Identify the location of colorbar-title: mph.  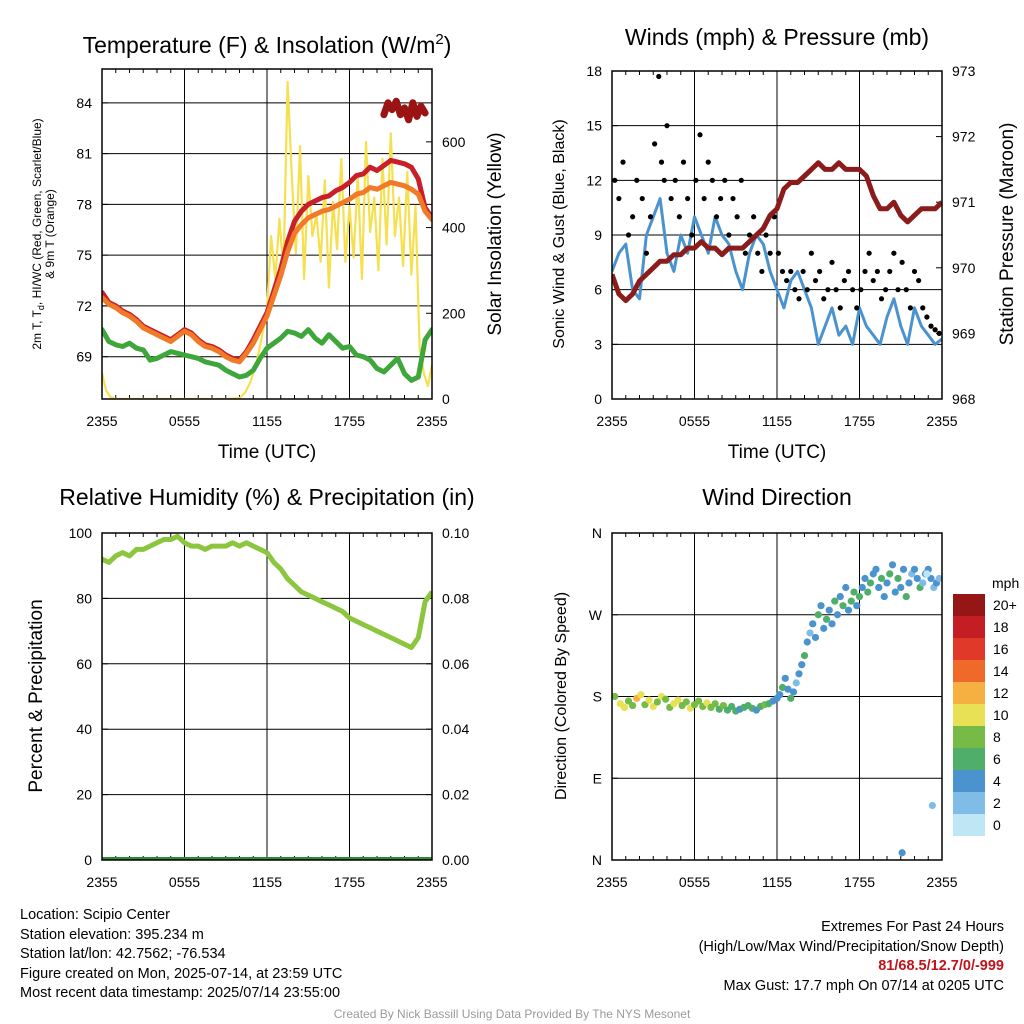
(1005, 583).